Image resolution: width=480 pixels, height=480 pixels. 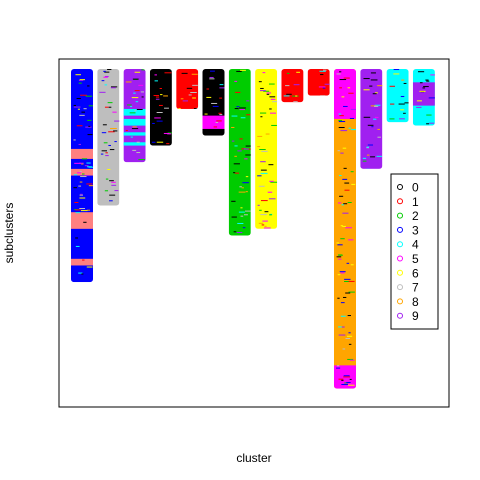 I want to click on legend-label: 8, so click(x=415, y=302).